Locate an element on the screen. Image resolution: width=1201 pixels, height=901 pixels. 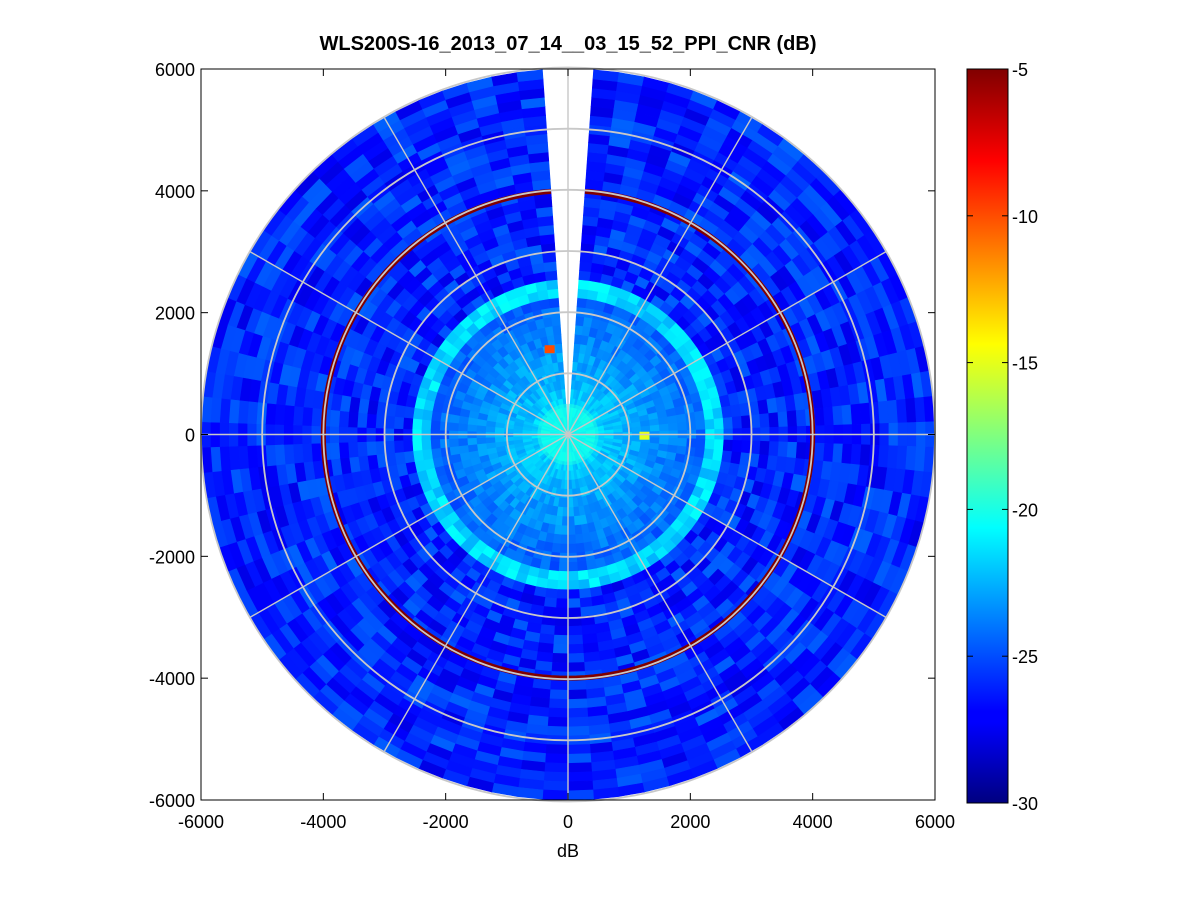
x-tick-label: 2000 is located at coordinates (690, 822).